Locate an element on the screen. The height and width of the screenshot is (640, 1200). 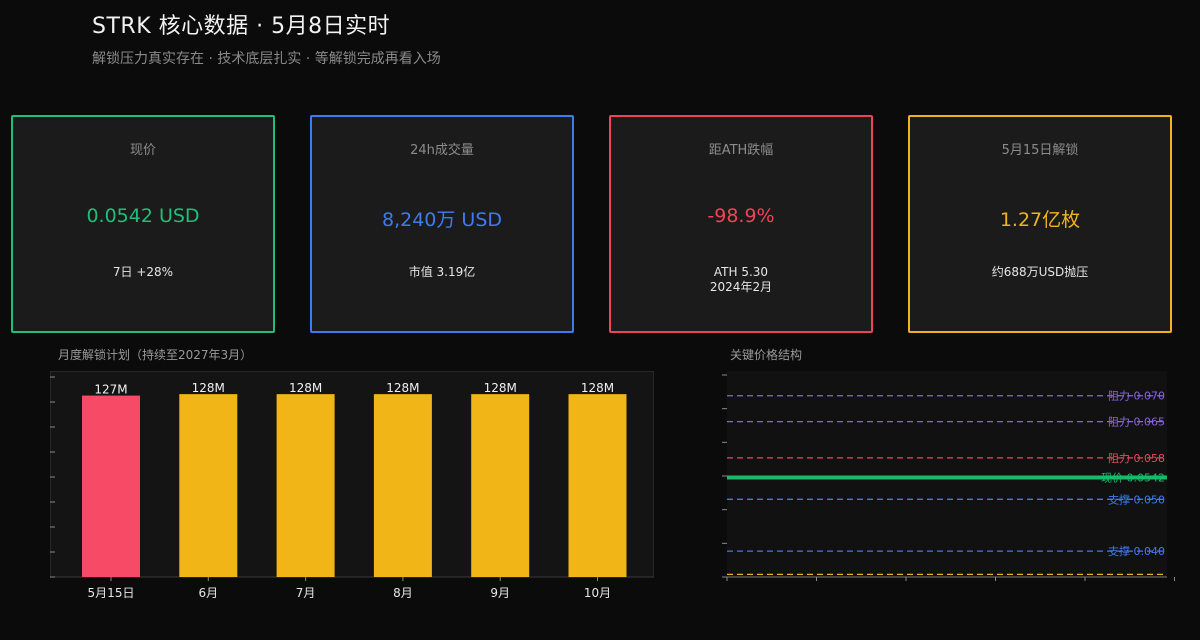
card-sub: 7日 +28% is located at coordinates (143, 272).